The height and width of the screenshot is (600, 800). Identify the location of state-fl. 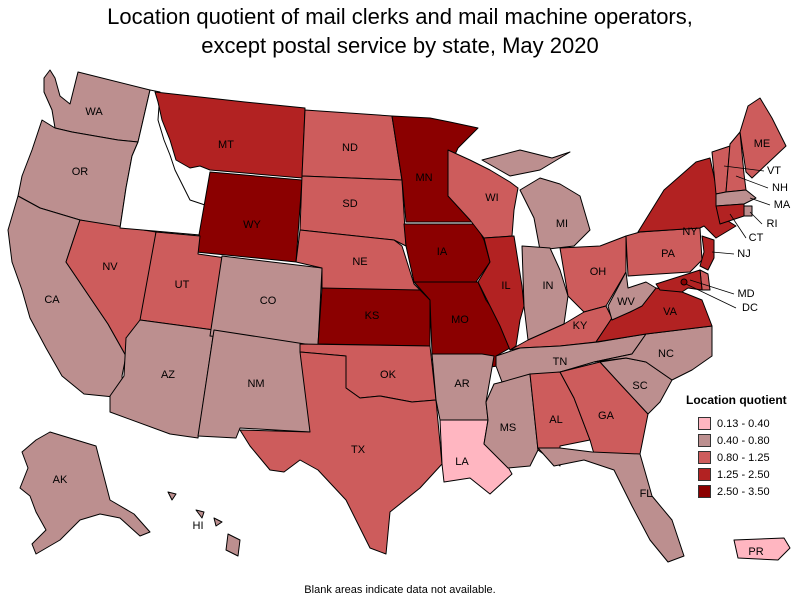
(611, 505).